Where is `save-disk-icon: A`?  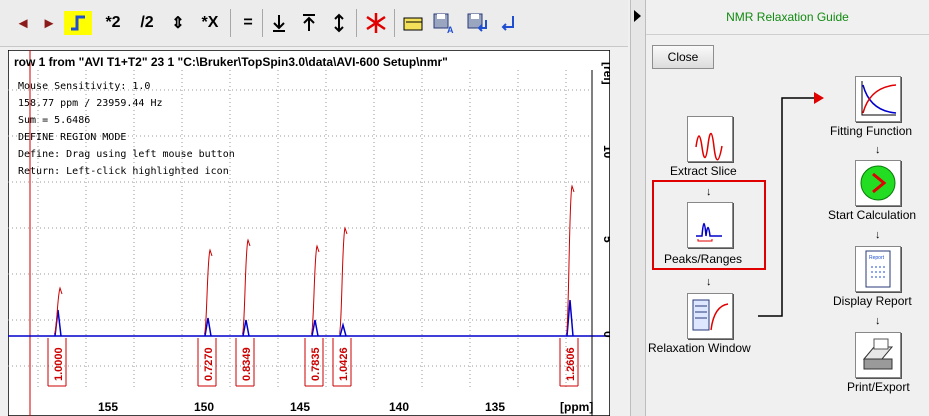 save-disk-icon: A is located at coordinates (443, 23).